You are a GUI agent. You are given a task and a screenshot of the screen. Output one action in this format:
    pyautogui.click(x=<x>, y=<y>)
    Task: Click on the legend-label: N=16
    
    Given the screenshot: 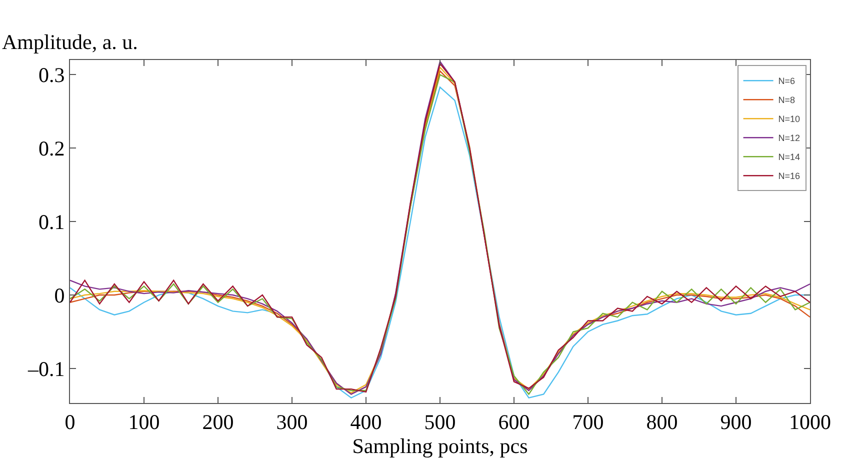 What is the action you would take?
    pyautogui.click(x=789, y=176)
    